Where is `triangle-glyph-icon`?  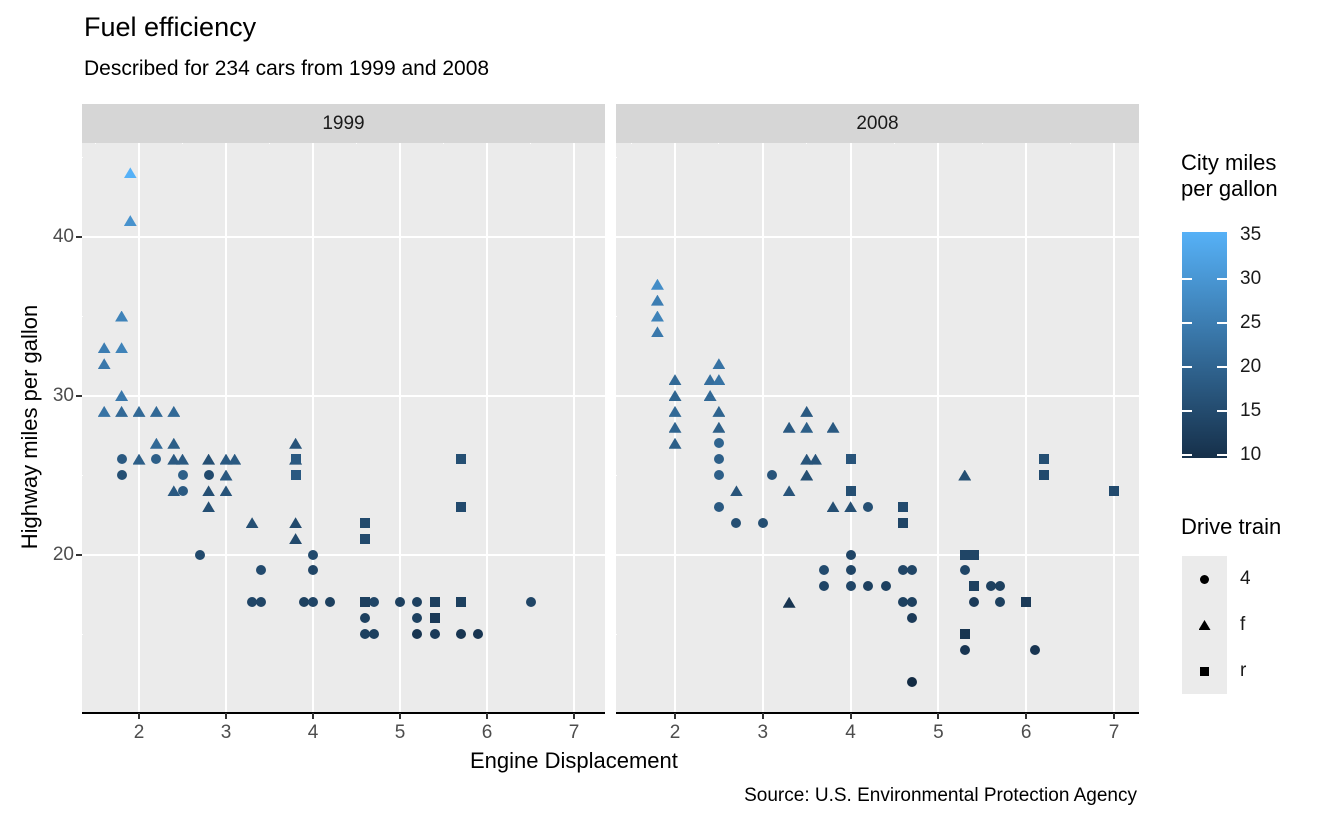 triangle-glyph-icon is located at coordinates (1204, 625).